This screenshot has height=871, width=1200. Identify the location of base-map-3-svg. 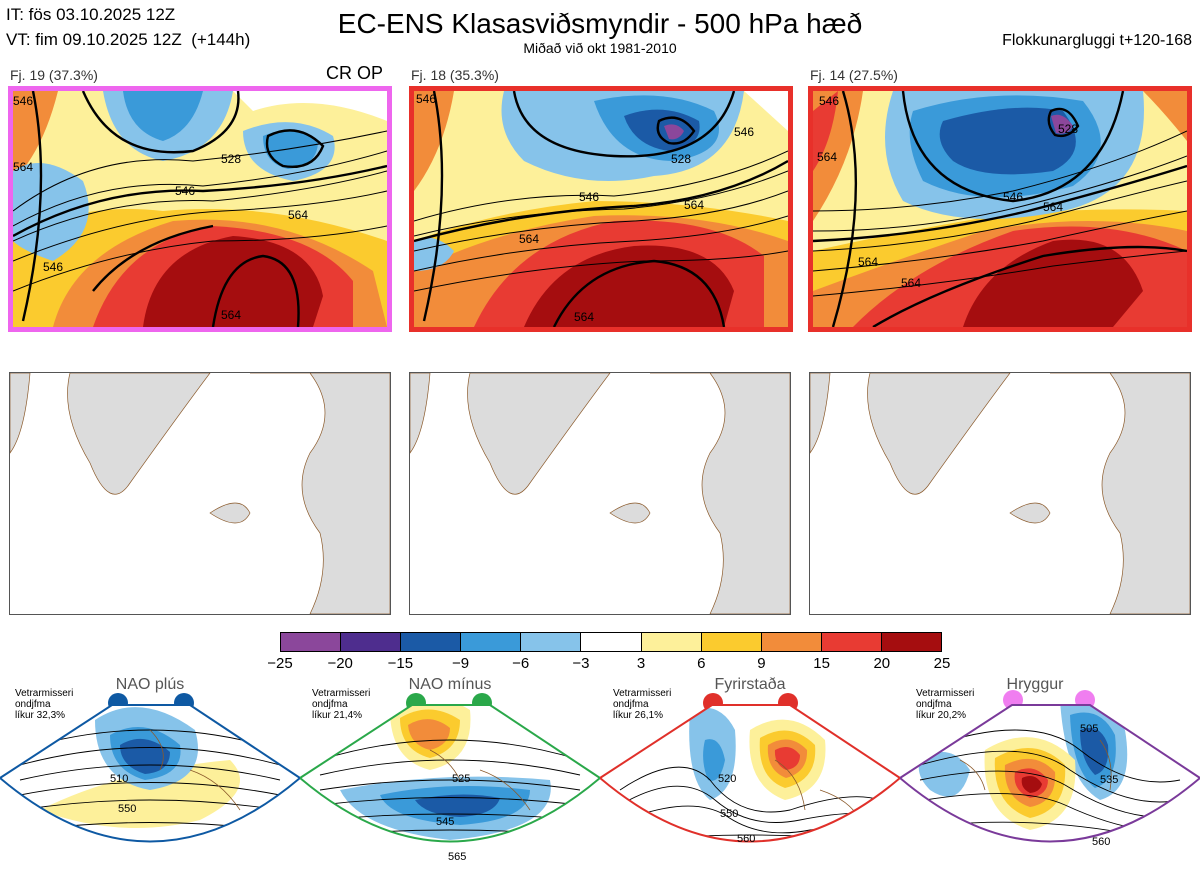
(1000, 493).